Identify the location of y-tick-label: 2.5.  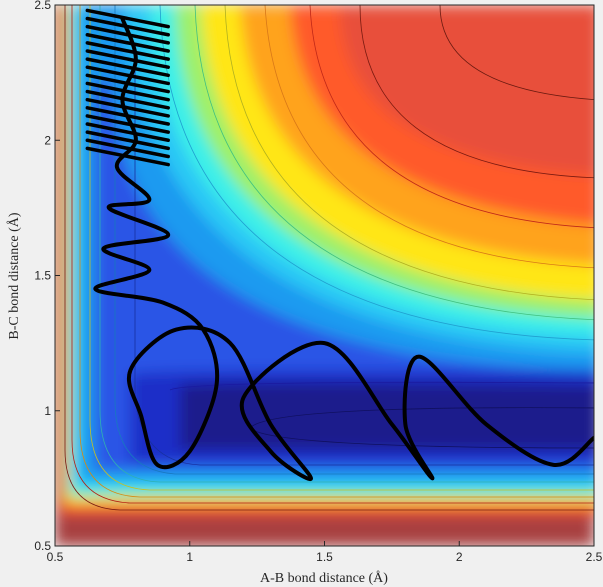
(42, 6).